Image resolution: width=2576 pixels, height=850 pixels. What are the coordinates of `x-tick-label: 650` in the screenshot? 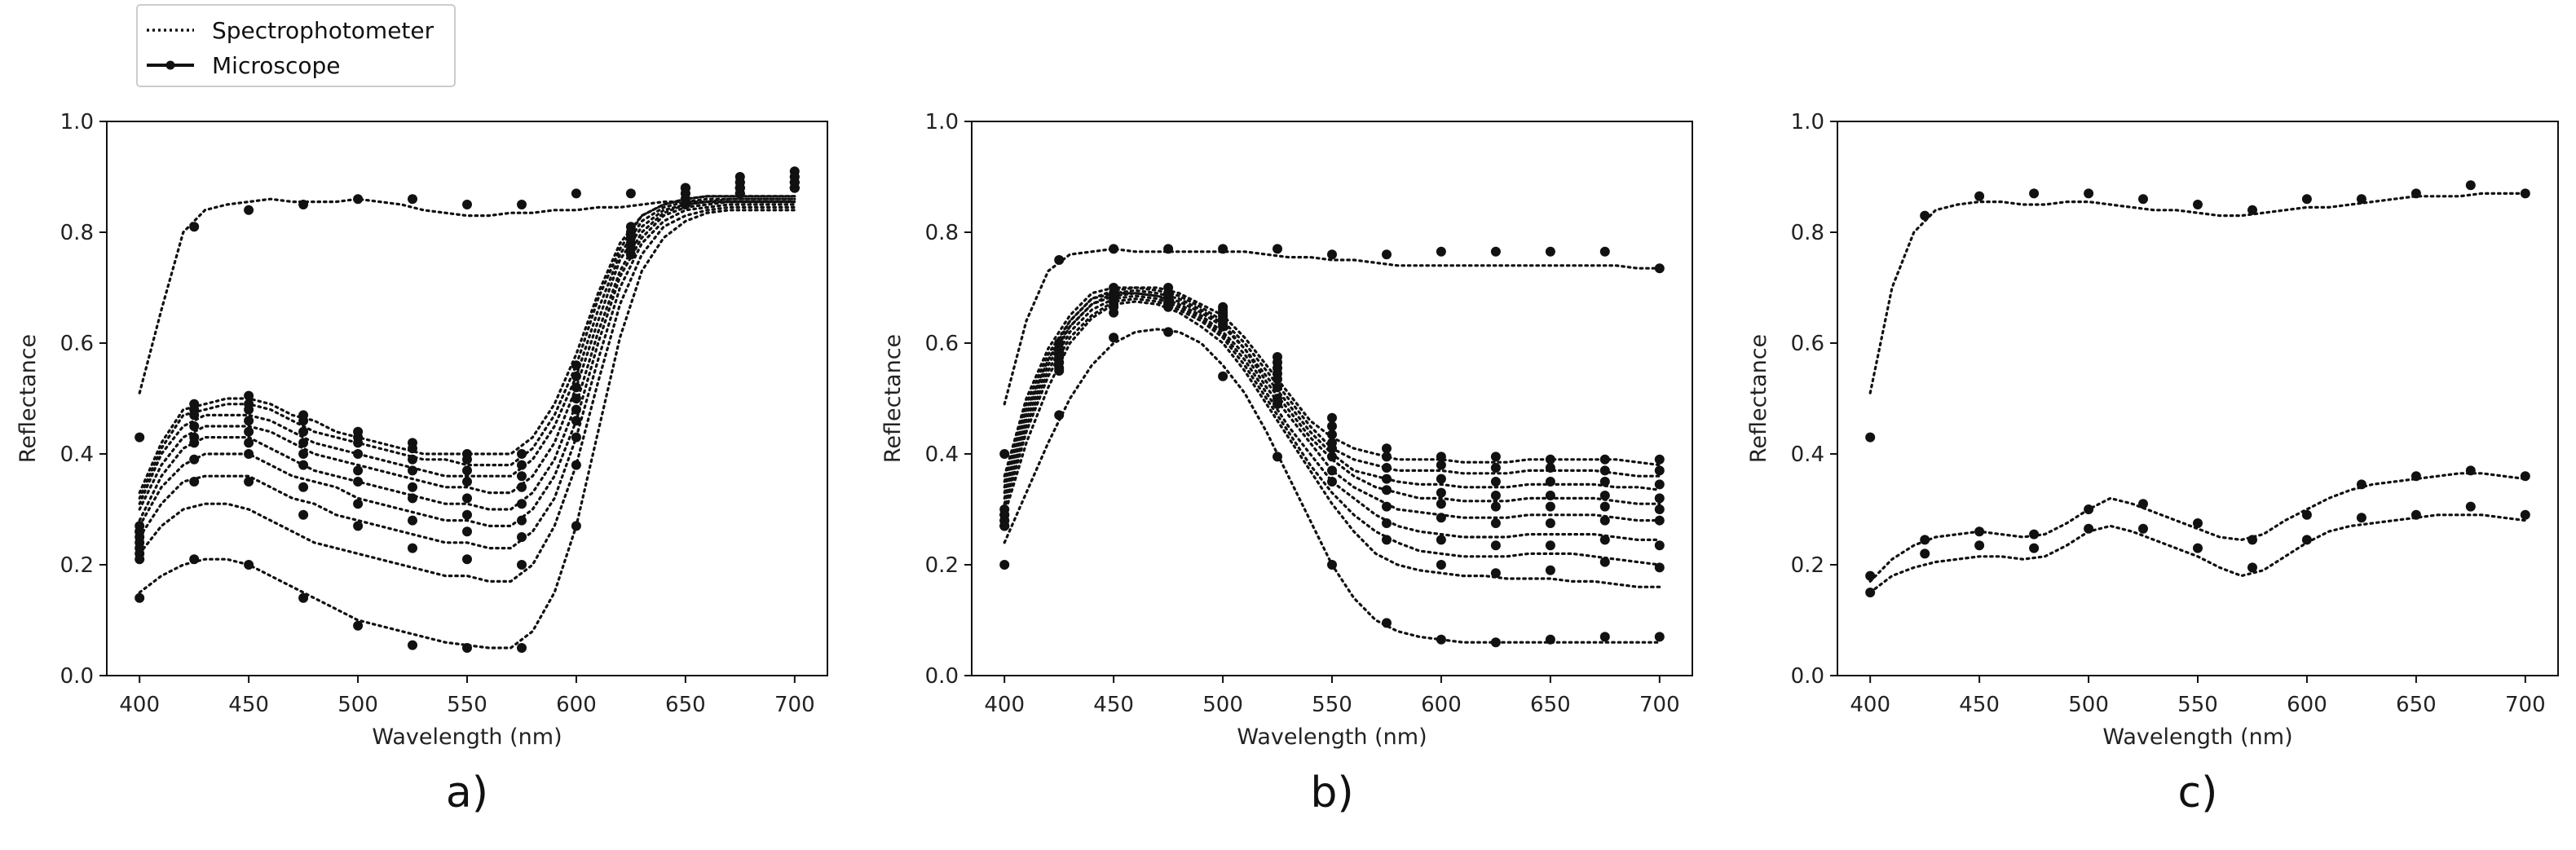 It's located at (1550, 705).